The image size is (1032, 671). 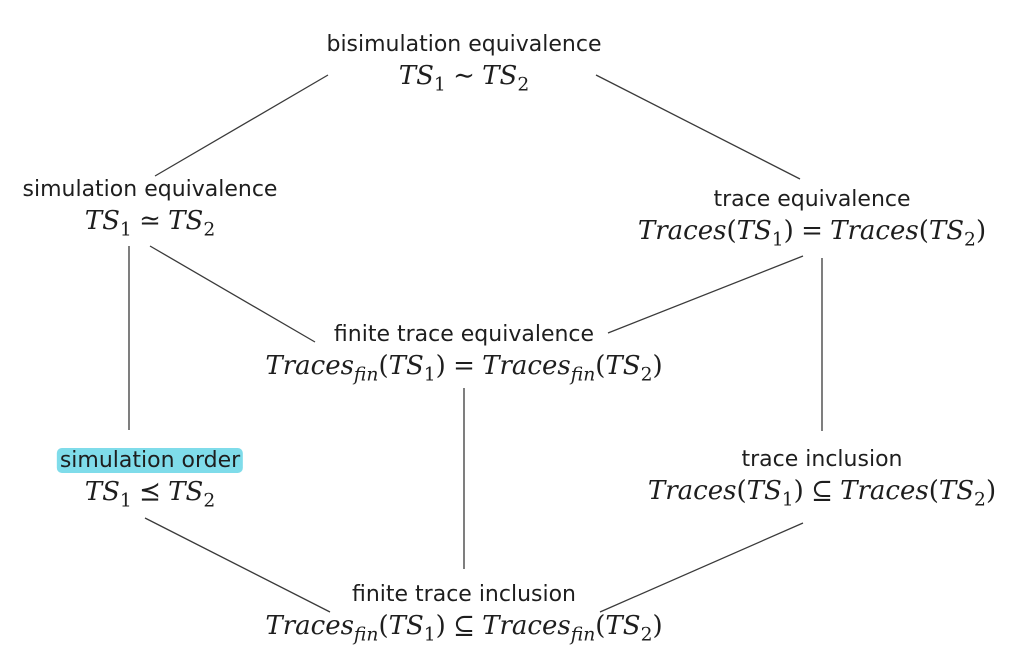 I want to click on formula-relation: ≃, so click(x=150, y=221).